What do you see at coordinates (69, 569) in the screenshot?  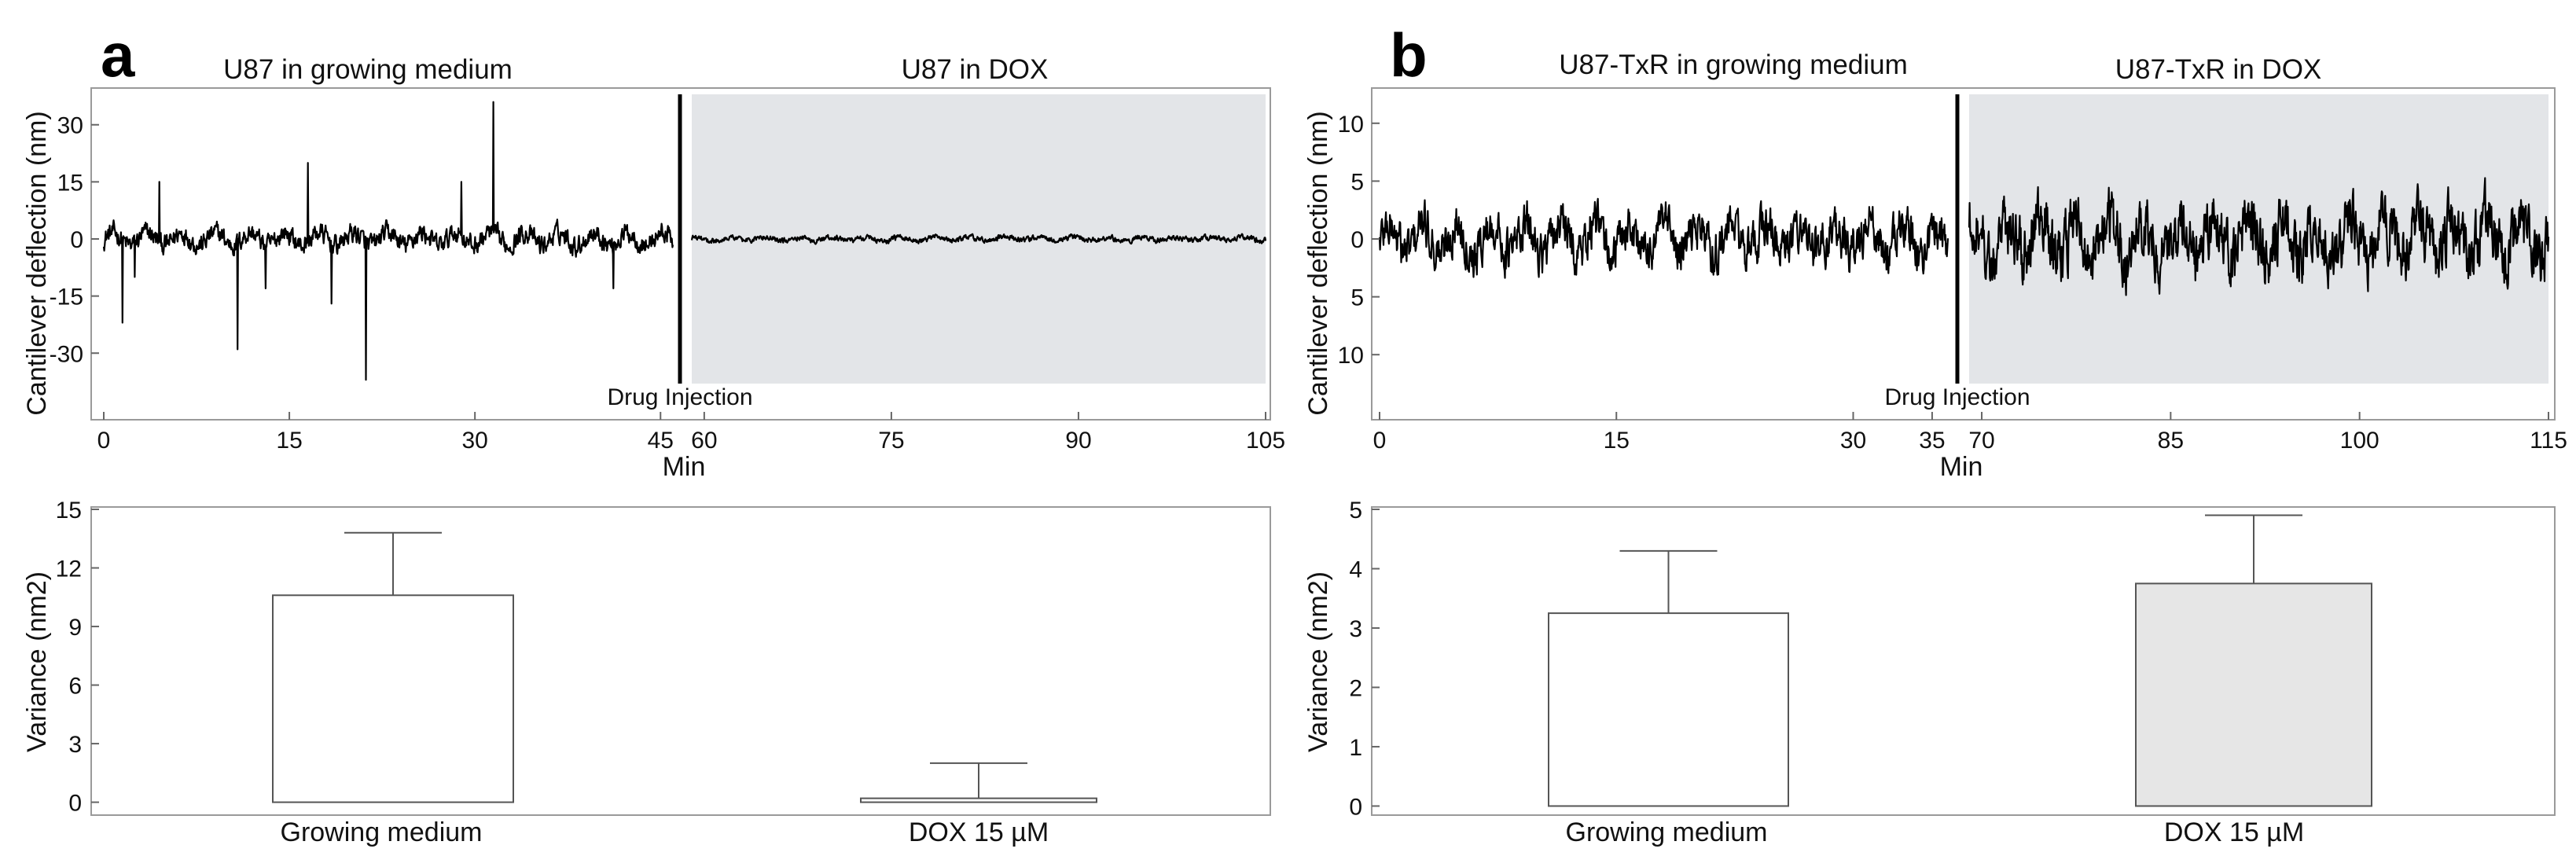 I see `bar-y-tick-label: 12` at bounding box center [69, 569].